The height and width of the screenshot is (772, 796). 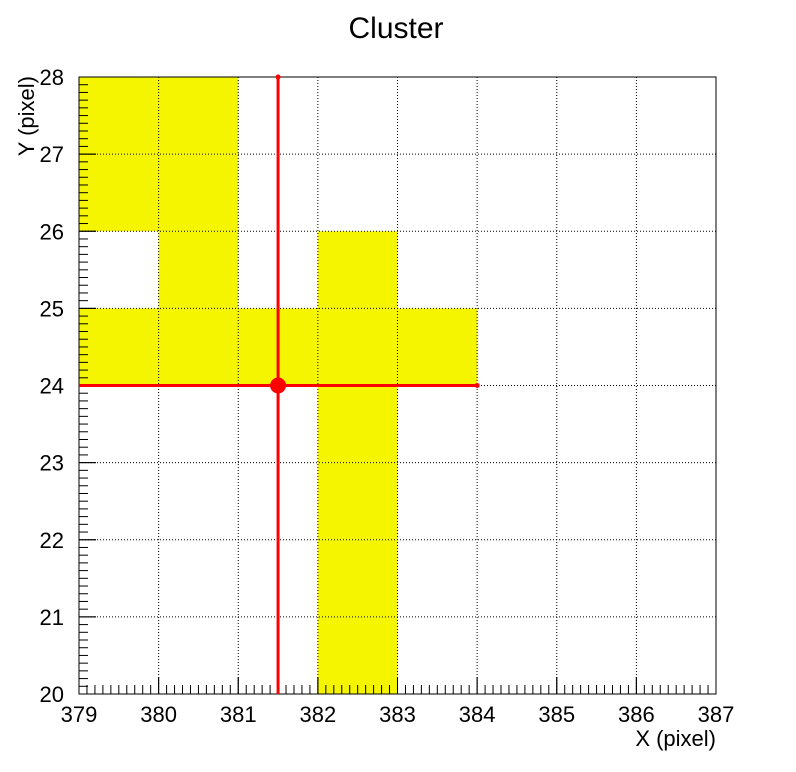 What do you see at coordinates (52, 308) in the screenshot?
I see `y-tick-label: 25` at bounding box center [52, 308].